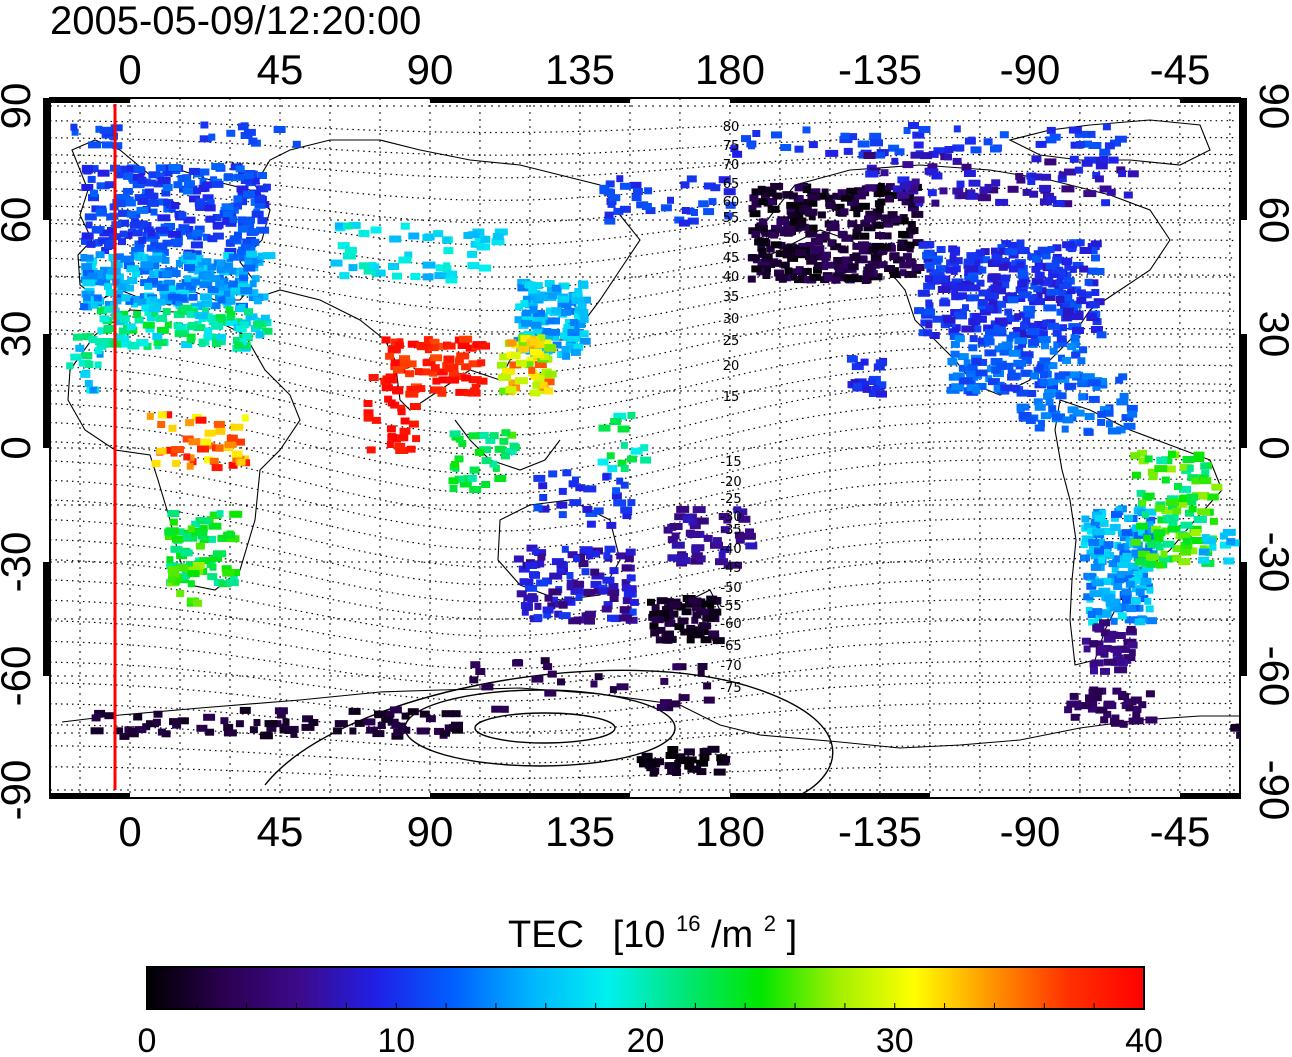 Image resolution: width=1292 pixels, height=1057 pixels. What do you see at coordinates (19, 562) in the screenshot?
I see `lat-tick-left: -30` at bounding box center [19, 562].